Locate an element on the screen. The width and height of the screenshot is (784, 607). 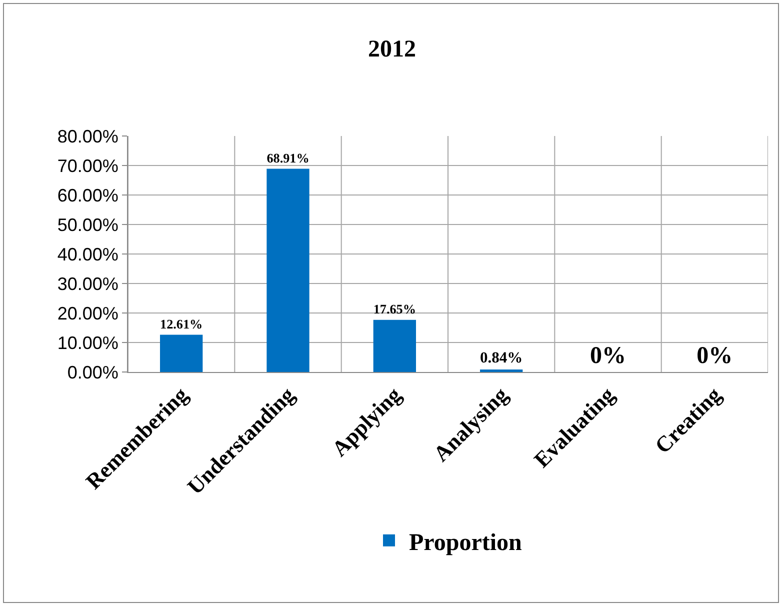
data-label: 17.65% is located at coordinates (394, 309).